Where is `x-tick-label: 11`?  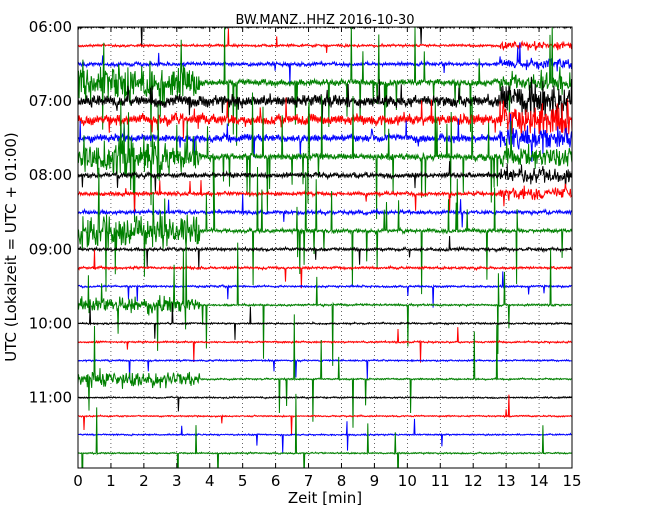
x-tick-label: 11 is located at coordinates (440, 481).